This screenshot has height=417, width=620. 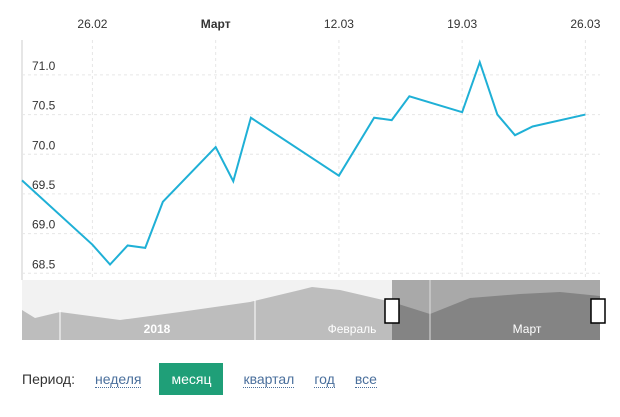 I want to click on navigator-area, so click(x=311, y=313).